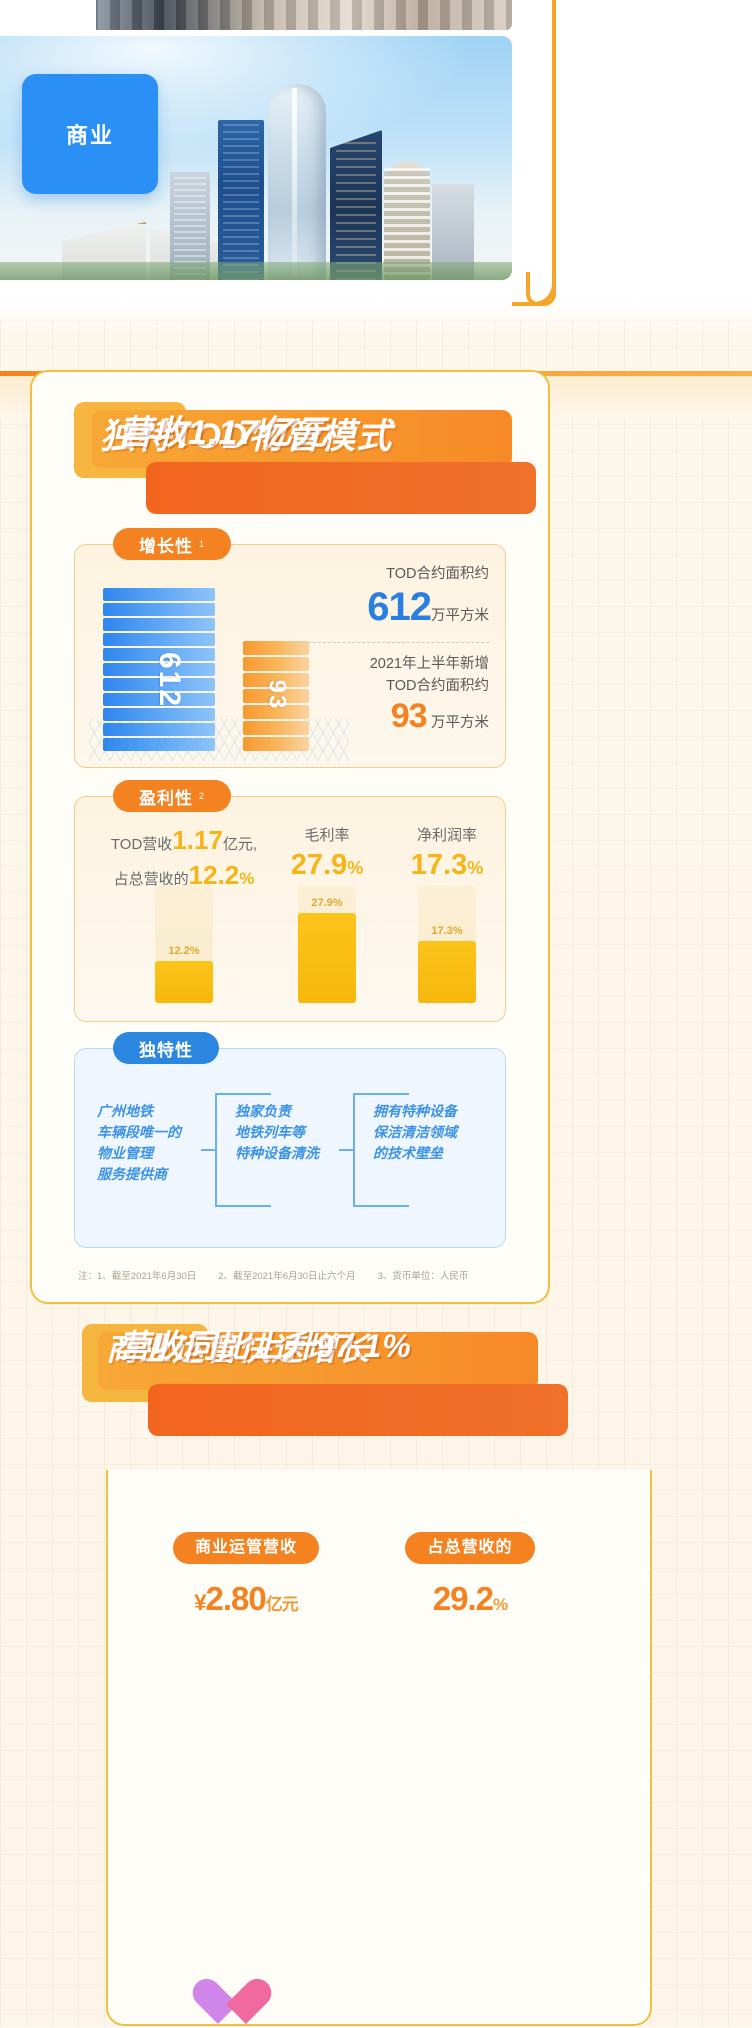  I want to click on gross-margin-value-row: 27.9%, so click(327, 865).